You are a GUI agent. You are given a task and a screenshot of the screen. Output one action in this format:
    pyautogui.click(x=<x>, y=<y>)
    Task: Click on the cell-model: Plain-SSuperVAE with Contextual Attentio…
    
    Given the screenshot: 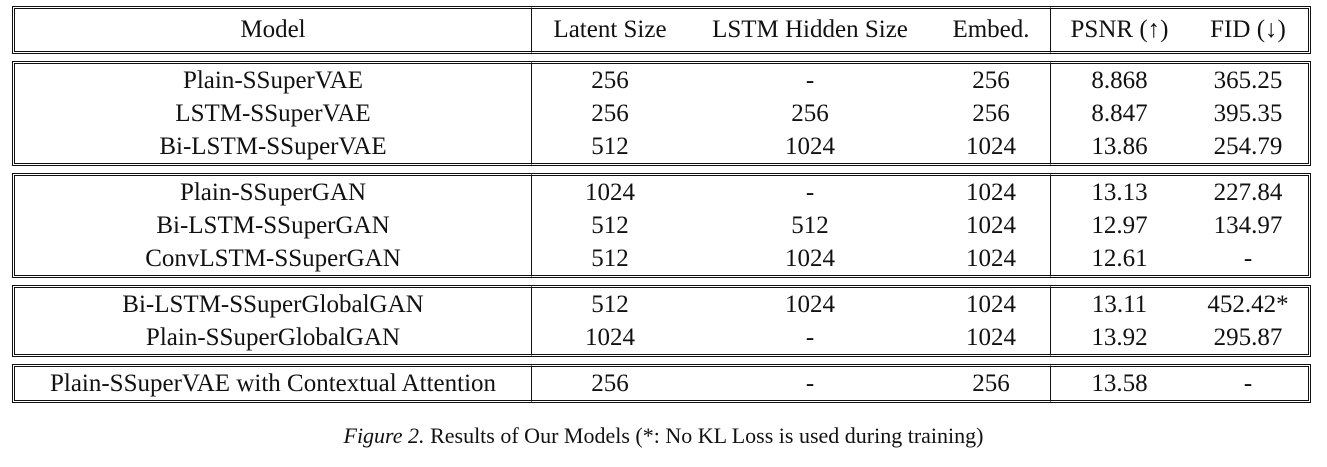 What is the action you would take?
    pyautogui.click(x=271, y=383)
    